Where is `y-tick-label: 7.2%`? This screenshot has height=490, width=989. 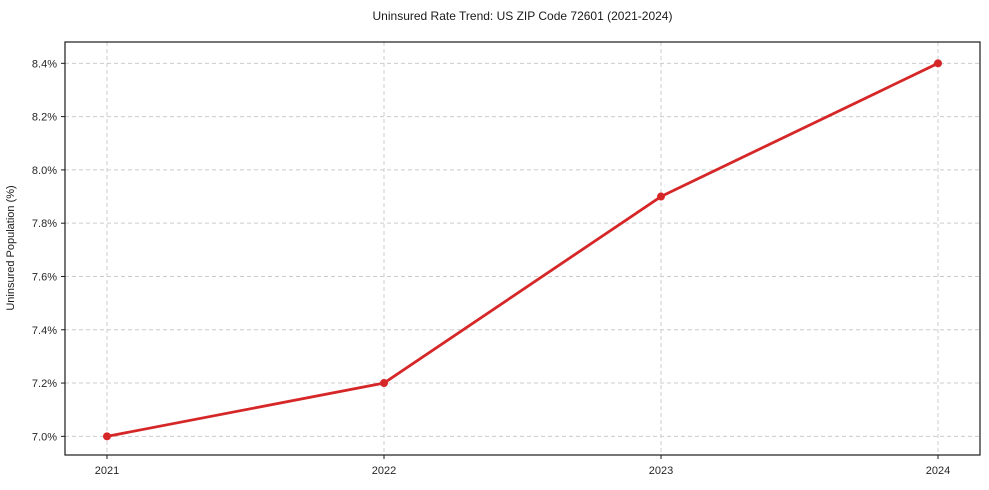 y-tick-label: 7.2% is located at coordinates (44, 384).